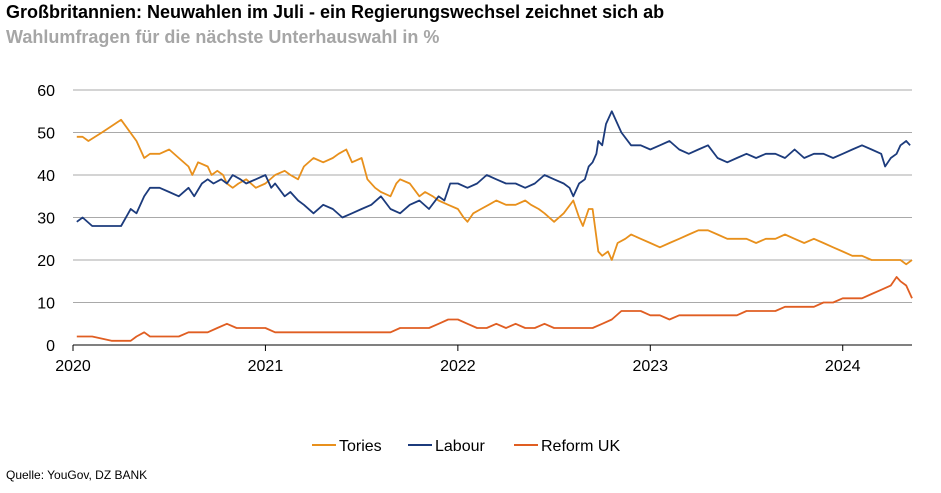  What do you see at coordinates (843, 366) in the screenshot?
I see `x-tick-label: 2024` at bounding box center [843, 366].